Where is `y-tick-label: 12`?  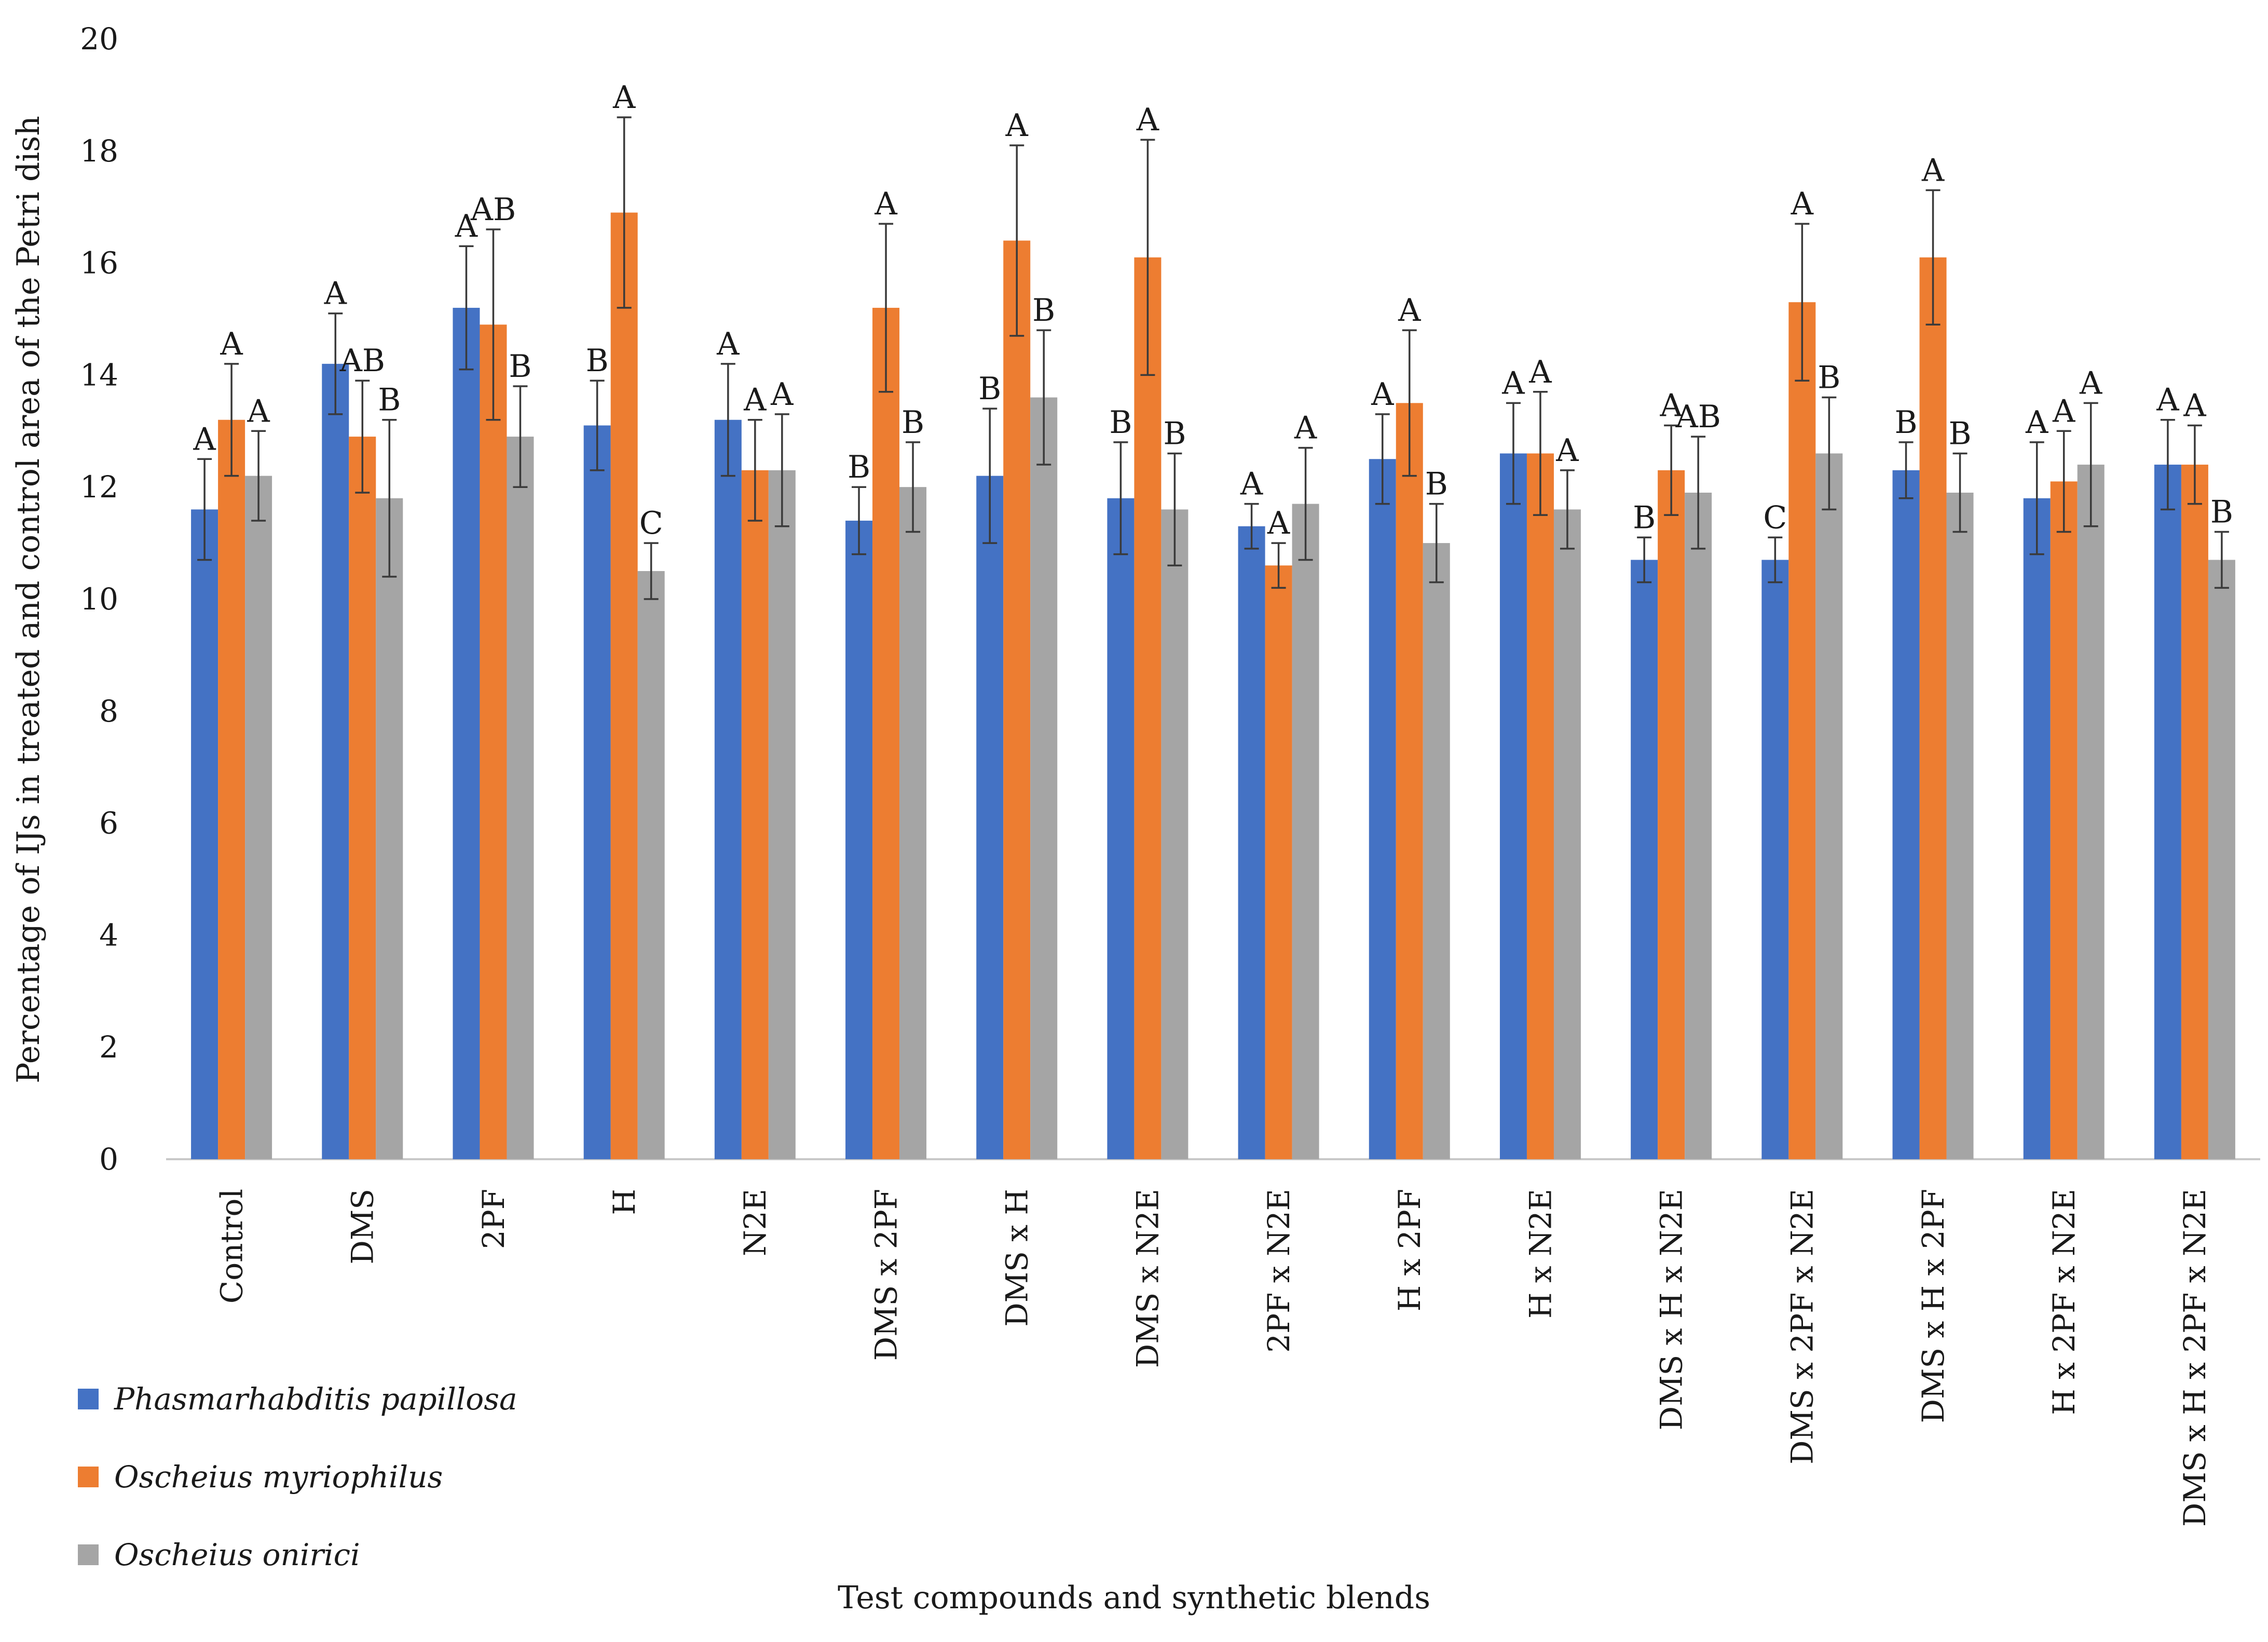
y-tick-label: 12 is located at coordinates (99, 487).